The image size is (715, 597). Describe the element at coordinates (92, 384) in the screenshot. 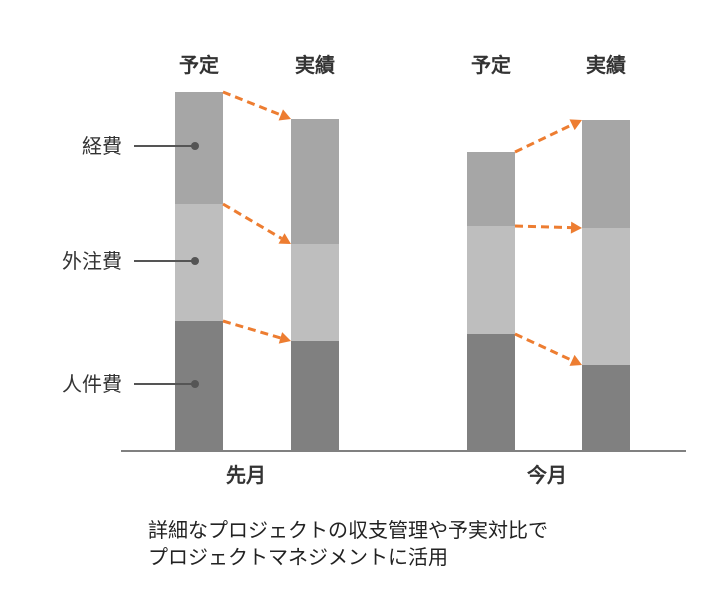

I see `legend-label-0: 人件費` at that location.